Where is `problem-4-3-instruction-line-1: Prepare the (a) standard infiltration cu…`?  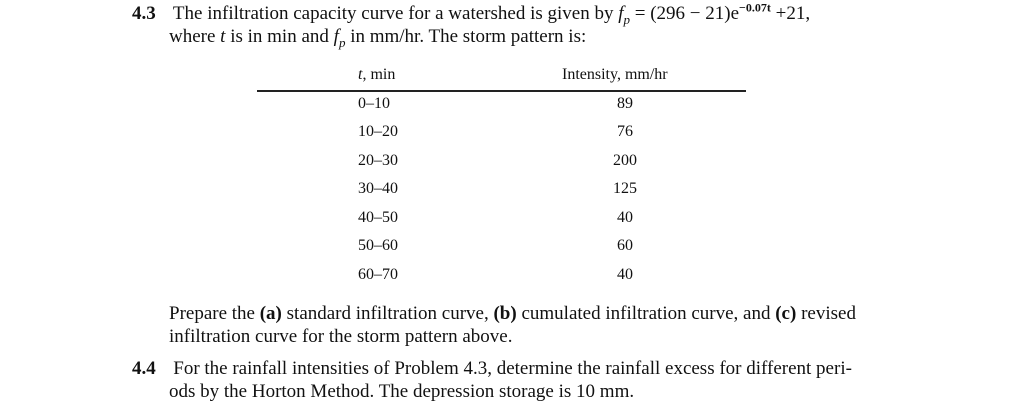 problem-4-3-instruction-line-1: Prepare the (a) standard infiltration cu… is located at coordinates (512, 314).